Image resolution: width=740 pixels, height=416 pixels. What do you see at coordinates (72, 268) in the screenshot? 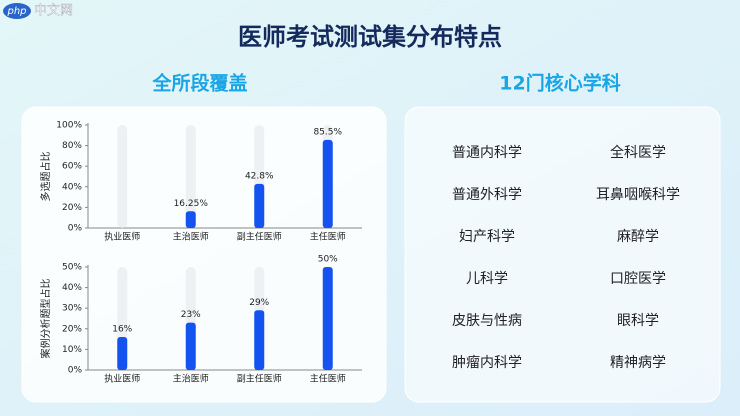
I see `y-tick-label: 50%` at bounding box center [72, 268].